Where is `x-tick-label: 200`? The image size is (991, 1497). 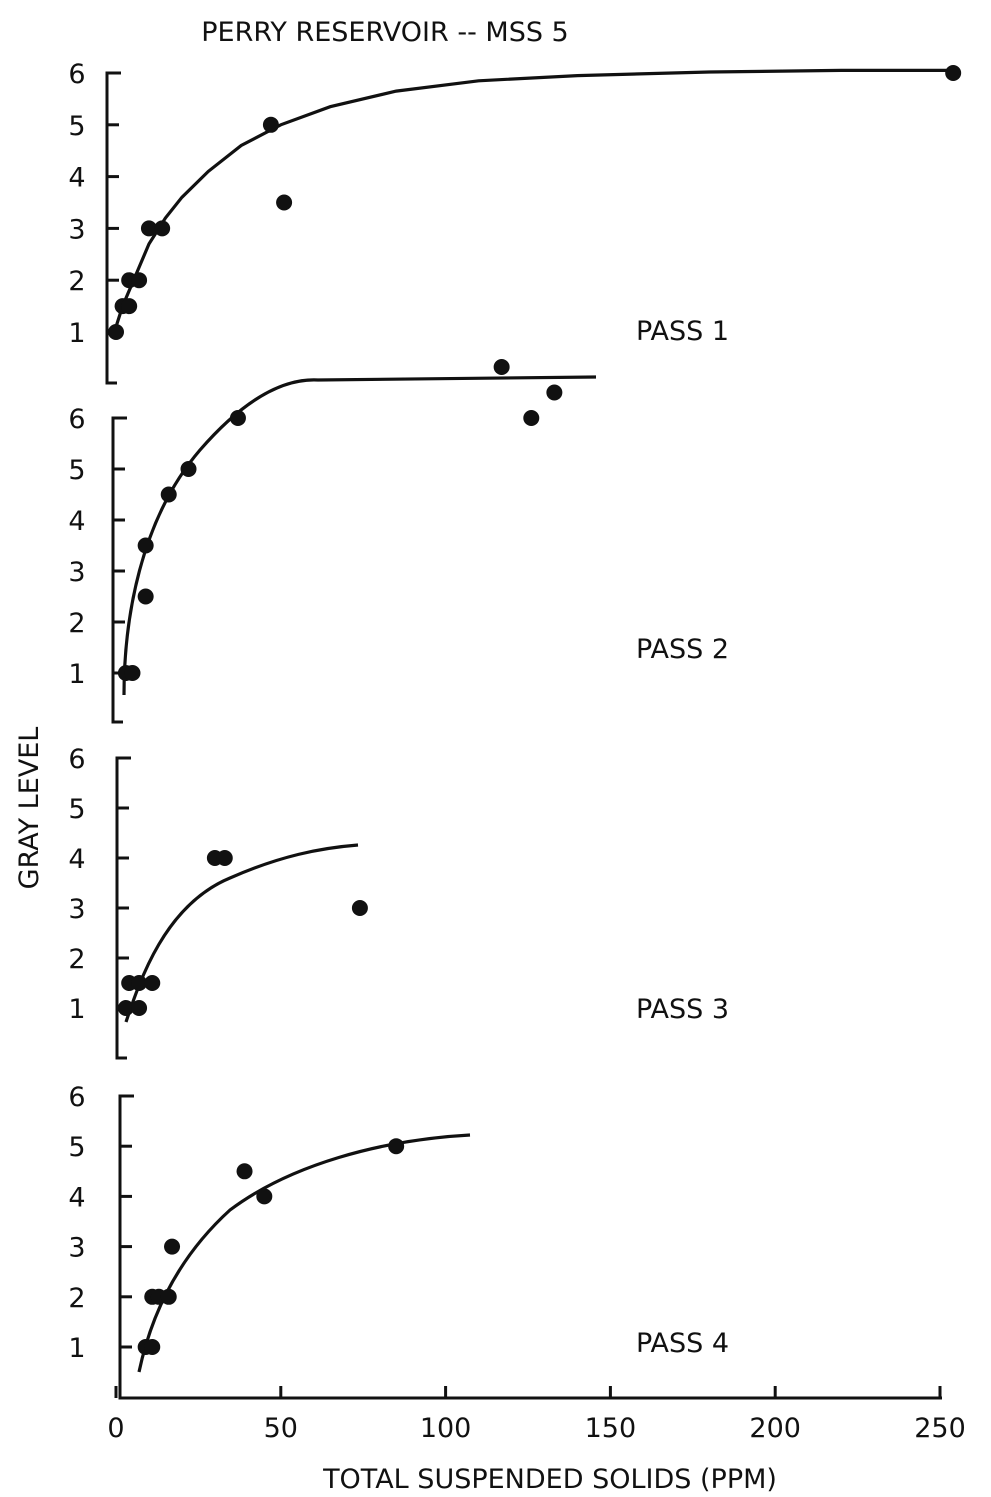
x-tick-label: 200 is located at coordinates (775, 1428).